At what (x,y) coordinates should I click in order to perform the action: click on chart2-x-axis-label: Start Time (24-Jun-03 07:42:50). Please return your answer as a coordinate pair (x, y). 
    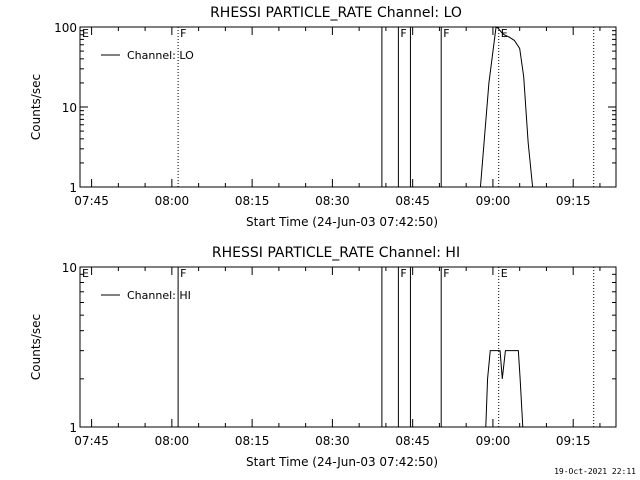
    Looking at the image, I should click on (342, 462).